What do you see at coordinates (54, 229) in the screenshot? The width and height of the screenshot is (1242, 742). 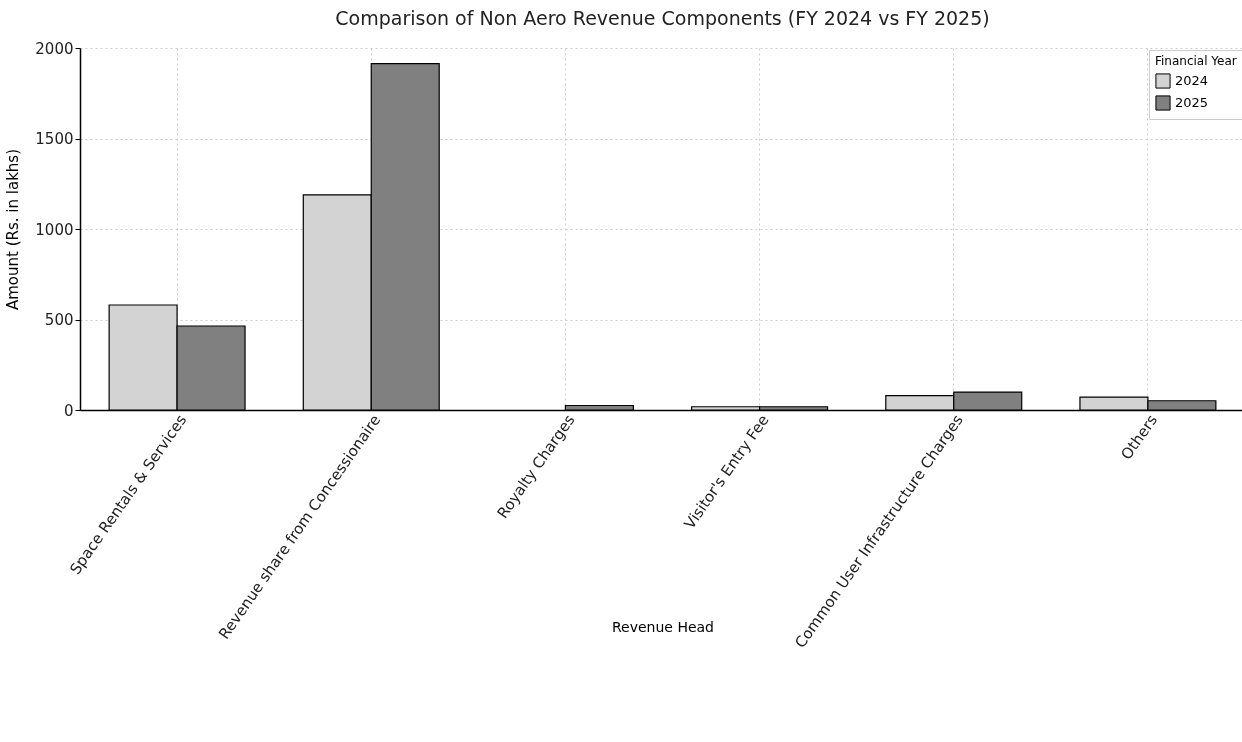 I see `y-tick-label: 1000` at bounding box center [54, 229].